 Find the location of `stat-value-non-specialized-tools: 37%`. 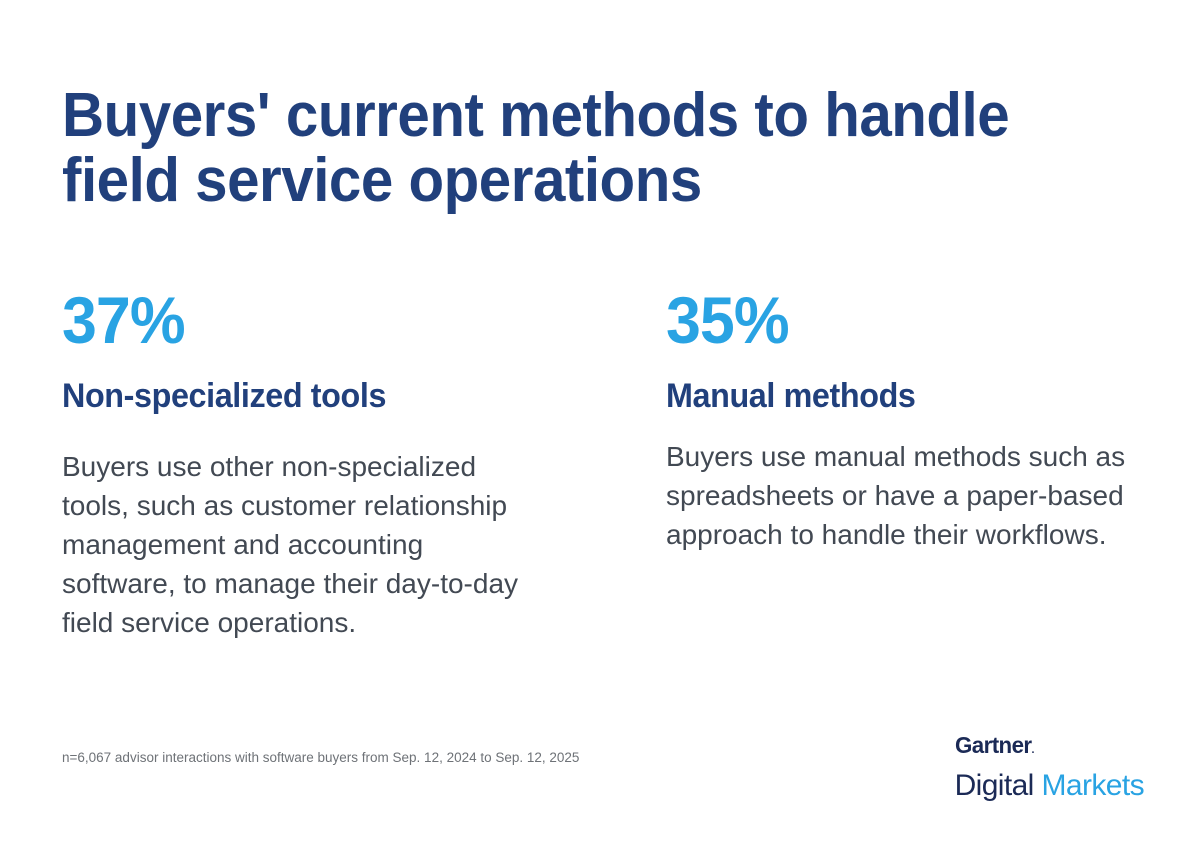

stat-value-non-specialized-tools: 37% is located at coordinates (124, 320).